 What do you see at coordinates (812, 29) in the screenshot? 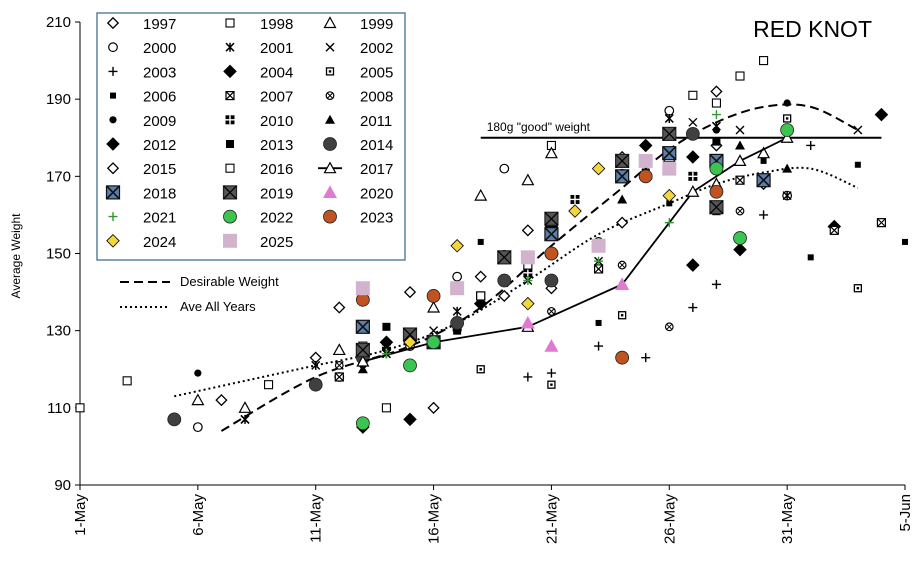
I see `chart-title: RED KNOT` at bounding box center [812, 29].